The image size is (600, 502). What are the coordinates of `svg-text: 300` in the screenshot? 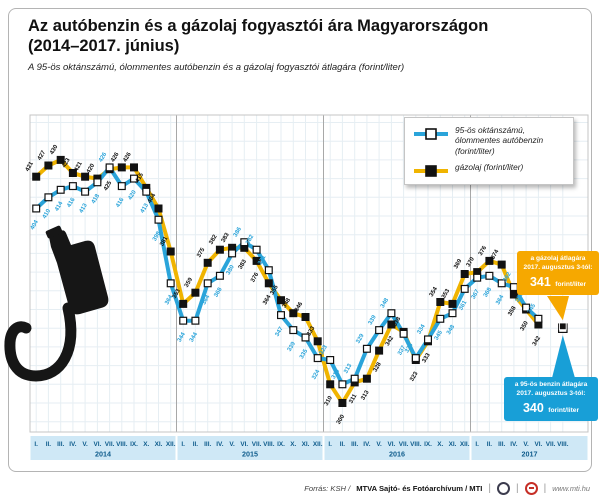 It's located at (341, 419).